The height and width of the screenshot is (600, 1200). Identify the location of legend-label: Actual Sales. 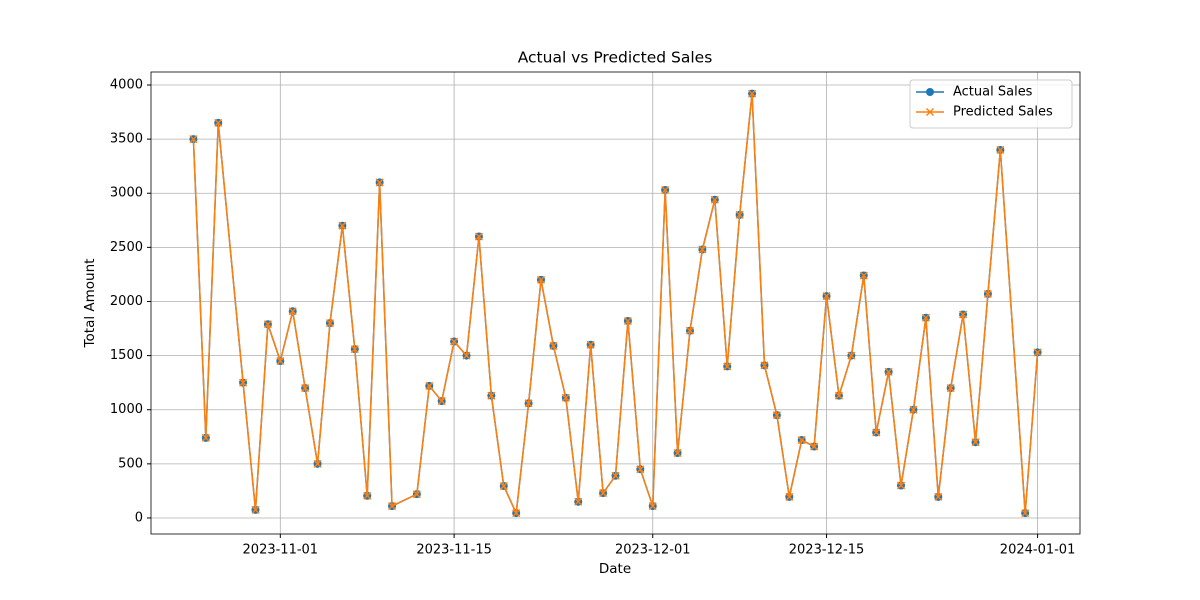
(993, 92).